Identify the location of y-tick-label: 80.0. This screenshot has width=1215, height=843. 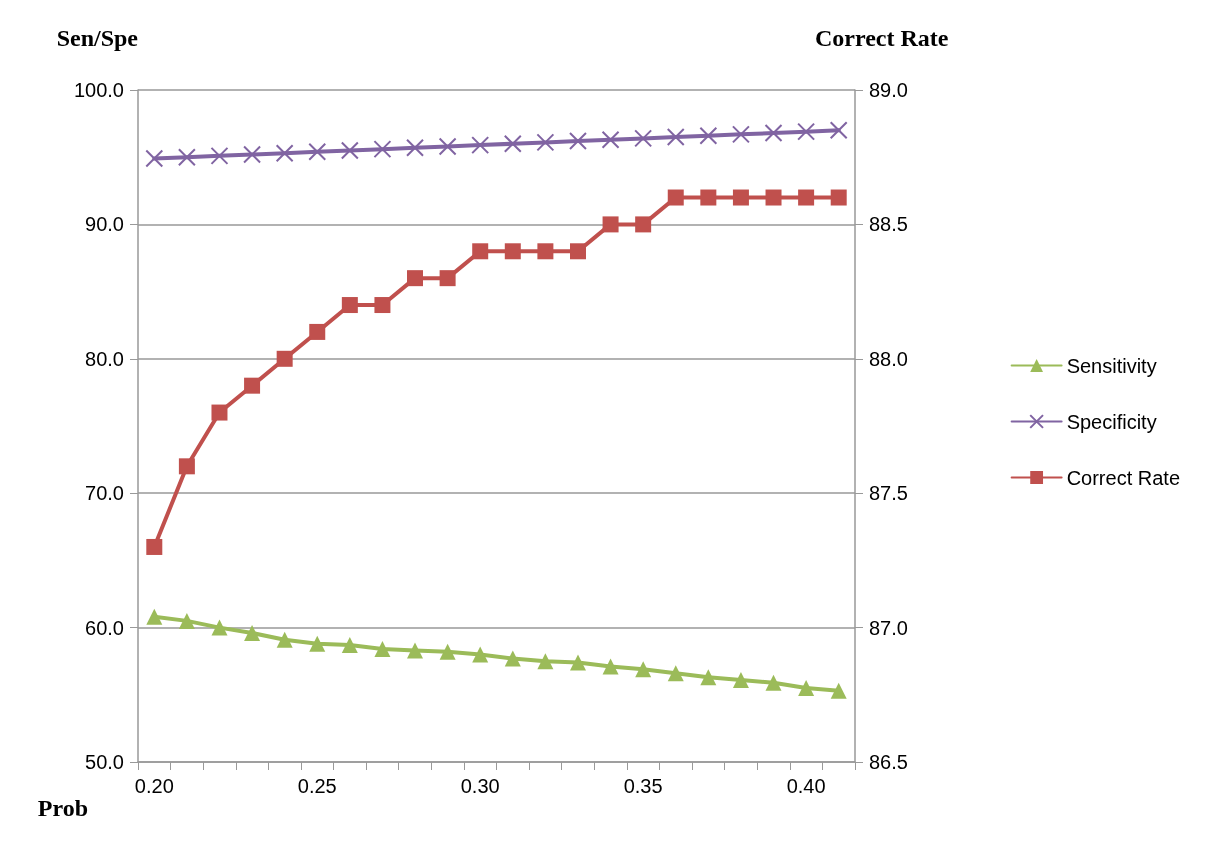
(104, 358).